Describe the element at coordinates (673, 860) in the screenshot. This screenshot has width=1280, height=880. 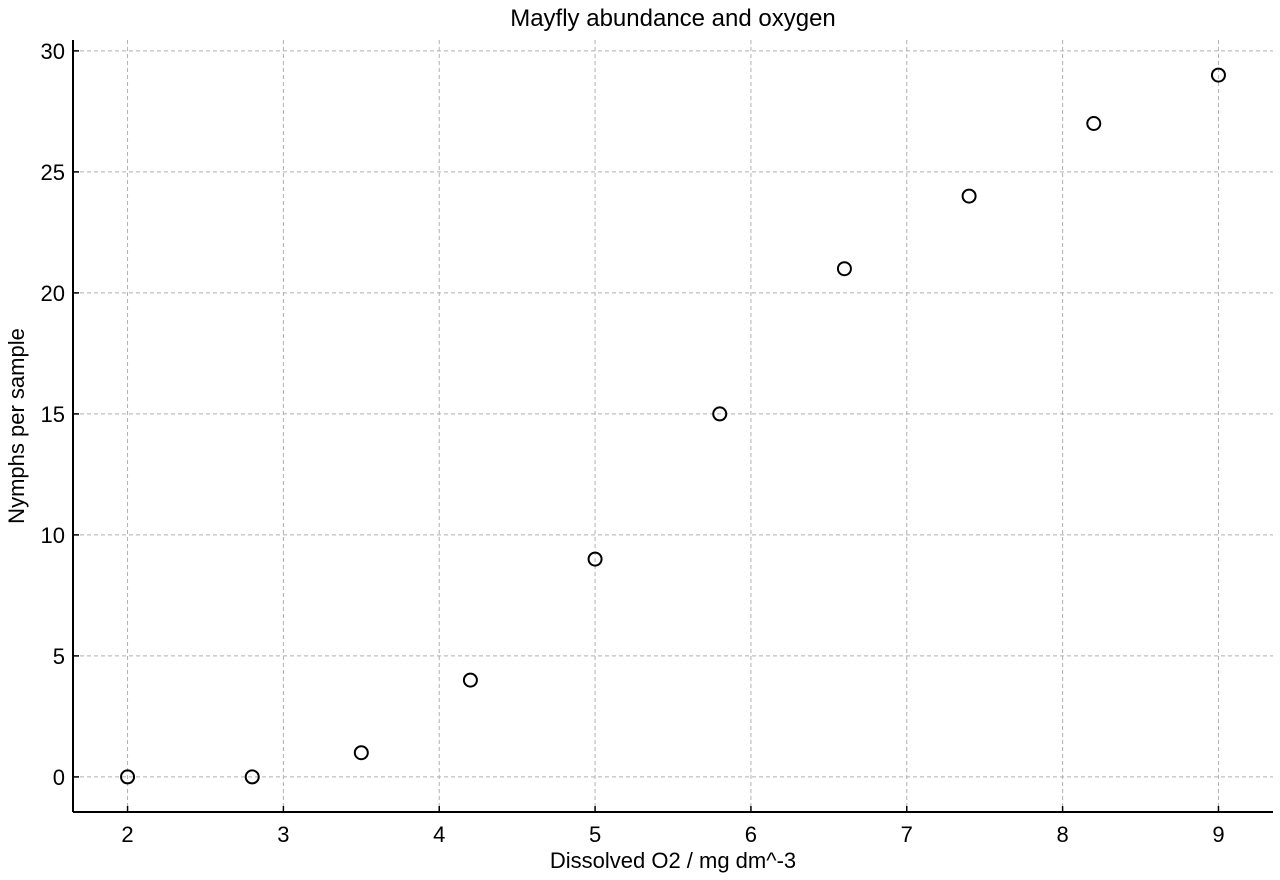
I see `x-axis-label: Dissolved O2 / mg dm^-3` at that location.